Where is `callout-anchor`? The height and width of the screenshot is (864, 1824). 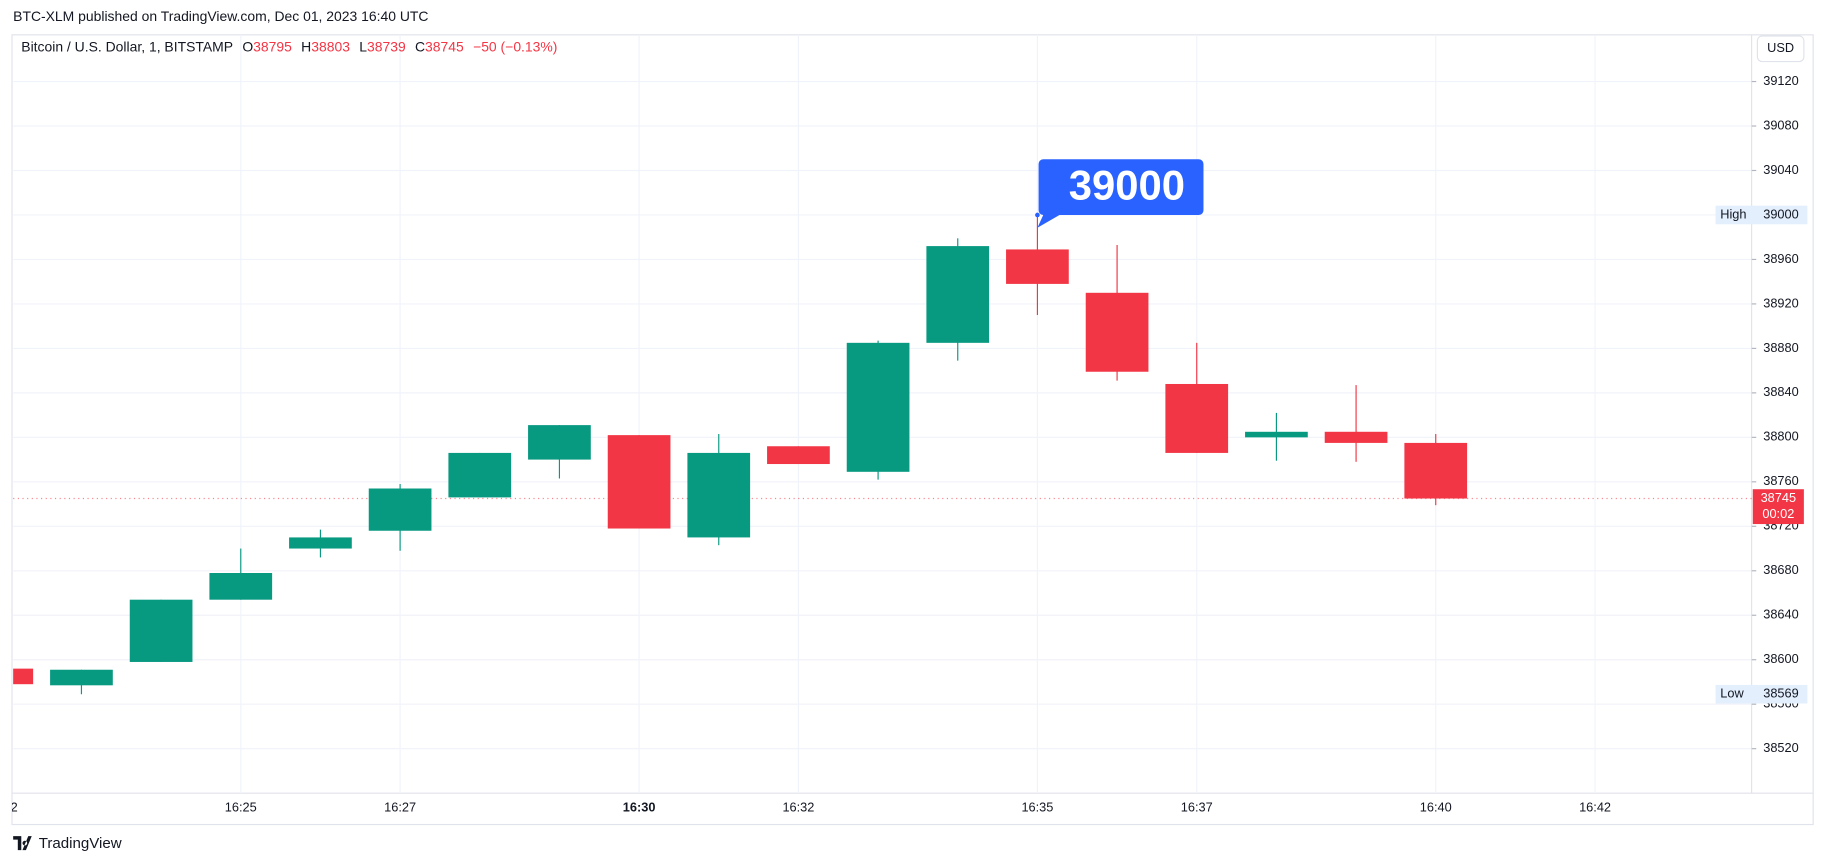 callout-anchor is located at coordinates (1037, 215).